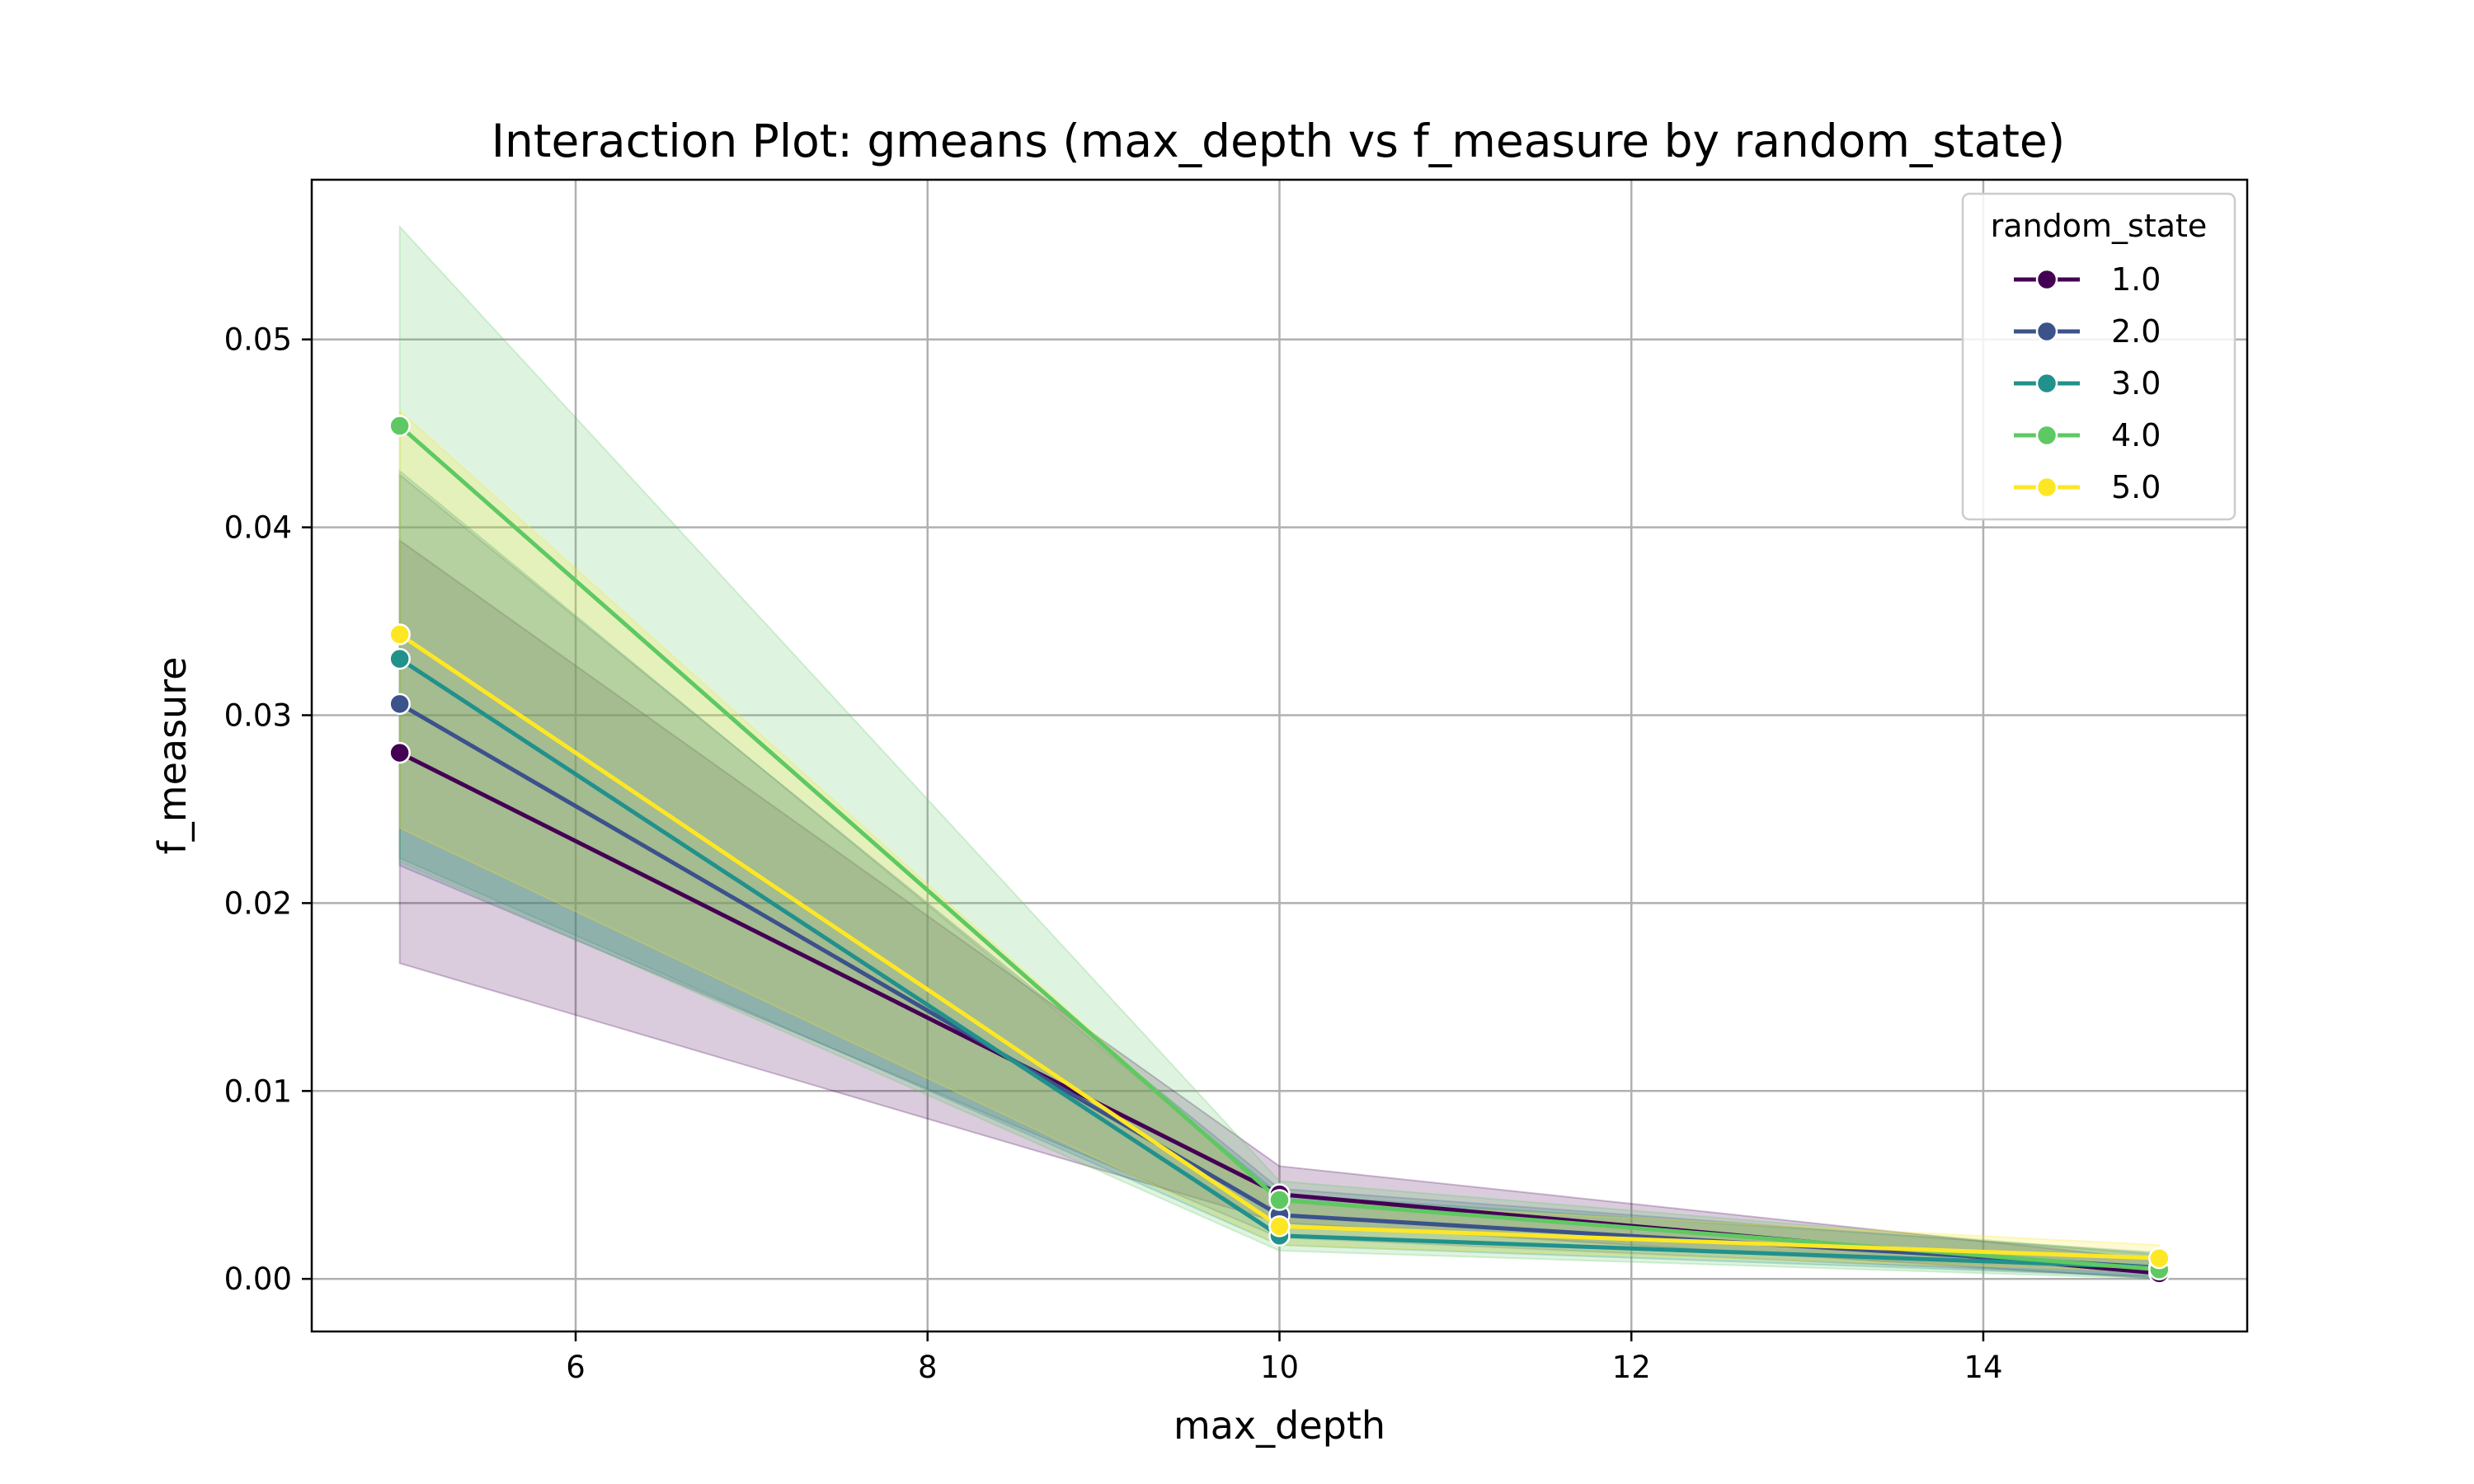 The image size is (2474, 1484). What do you see at coordinates (2136, 435) in the screenshot?
I see `legend-label-series-4: 4.0` at bounding box center [2136, 435].